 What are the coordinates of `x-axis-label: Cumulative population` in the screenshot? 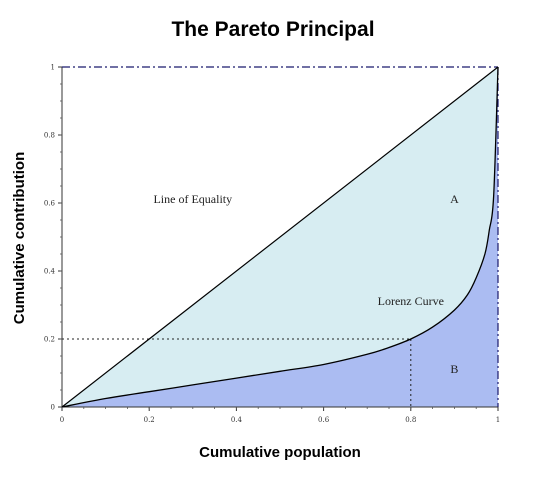 It's located at (280, 452).